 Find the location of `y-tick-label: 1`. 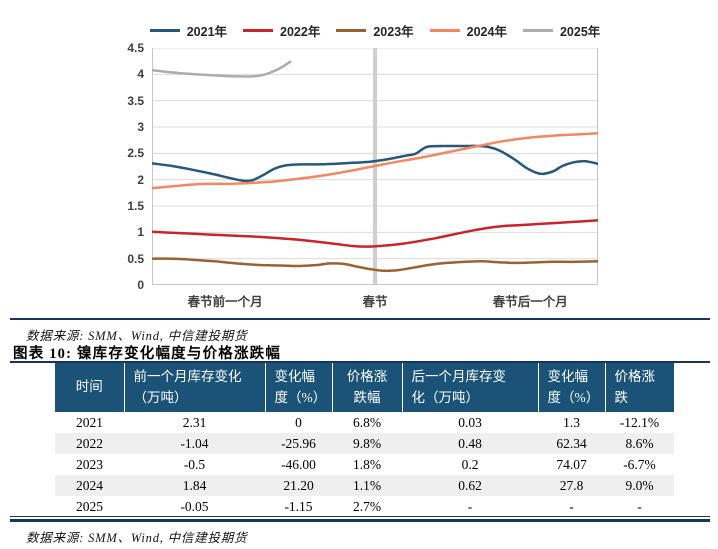

y-tick-label: 1 is located at coordinates (140, 232).